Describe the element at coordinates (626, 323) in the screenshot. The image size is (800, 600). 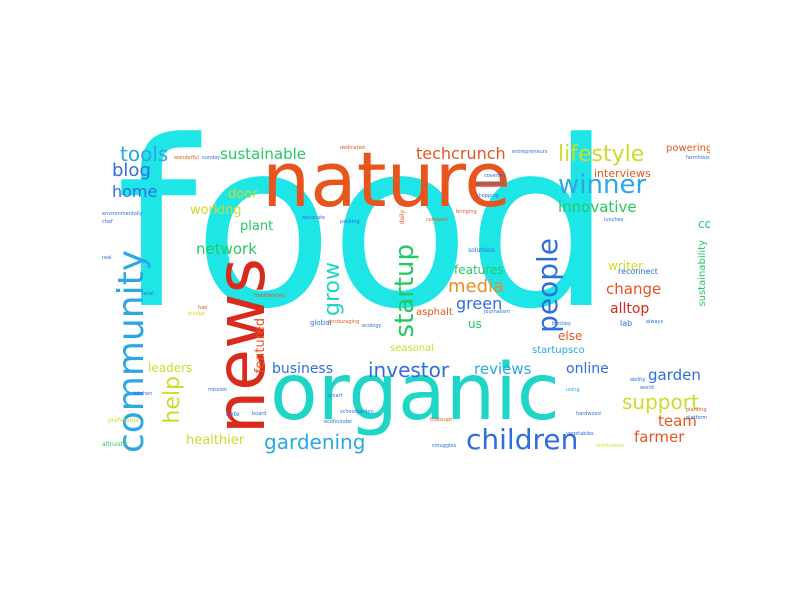
I see `word-lab: lab` at that location.